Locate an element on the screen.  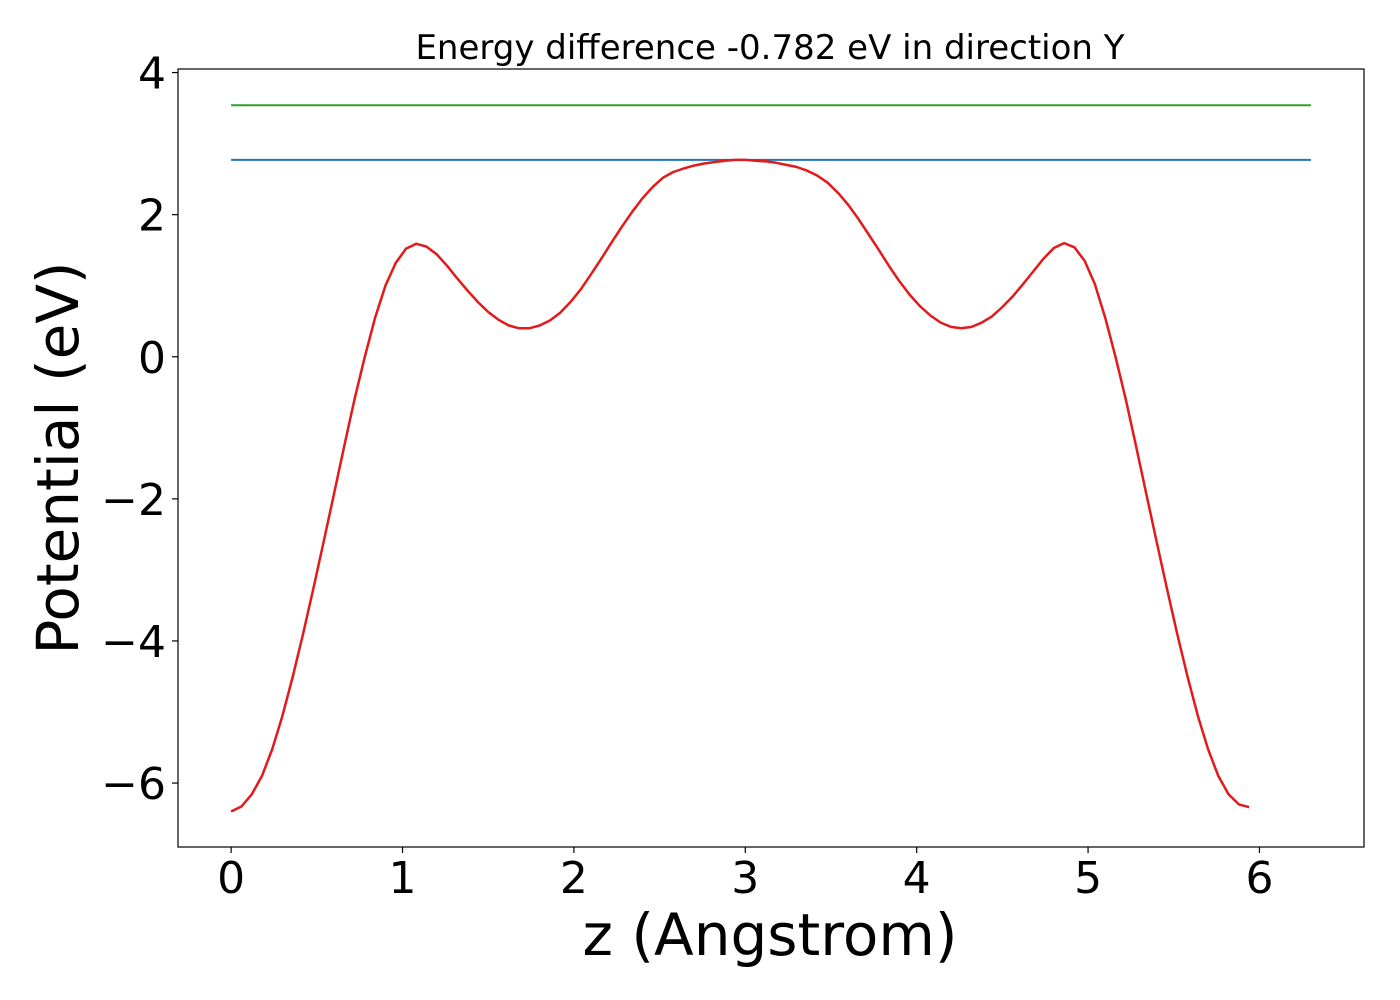
x-tick-label: 2 is located at coordinates (574, 878).